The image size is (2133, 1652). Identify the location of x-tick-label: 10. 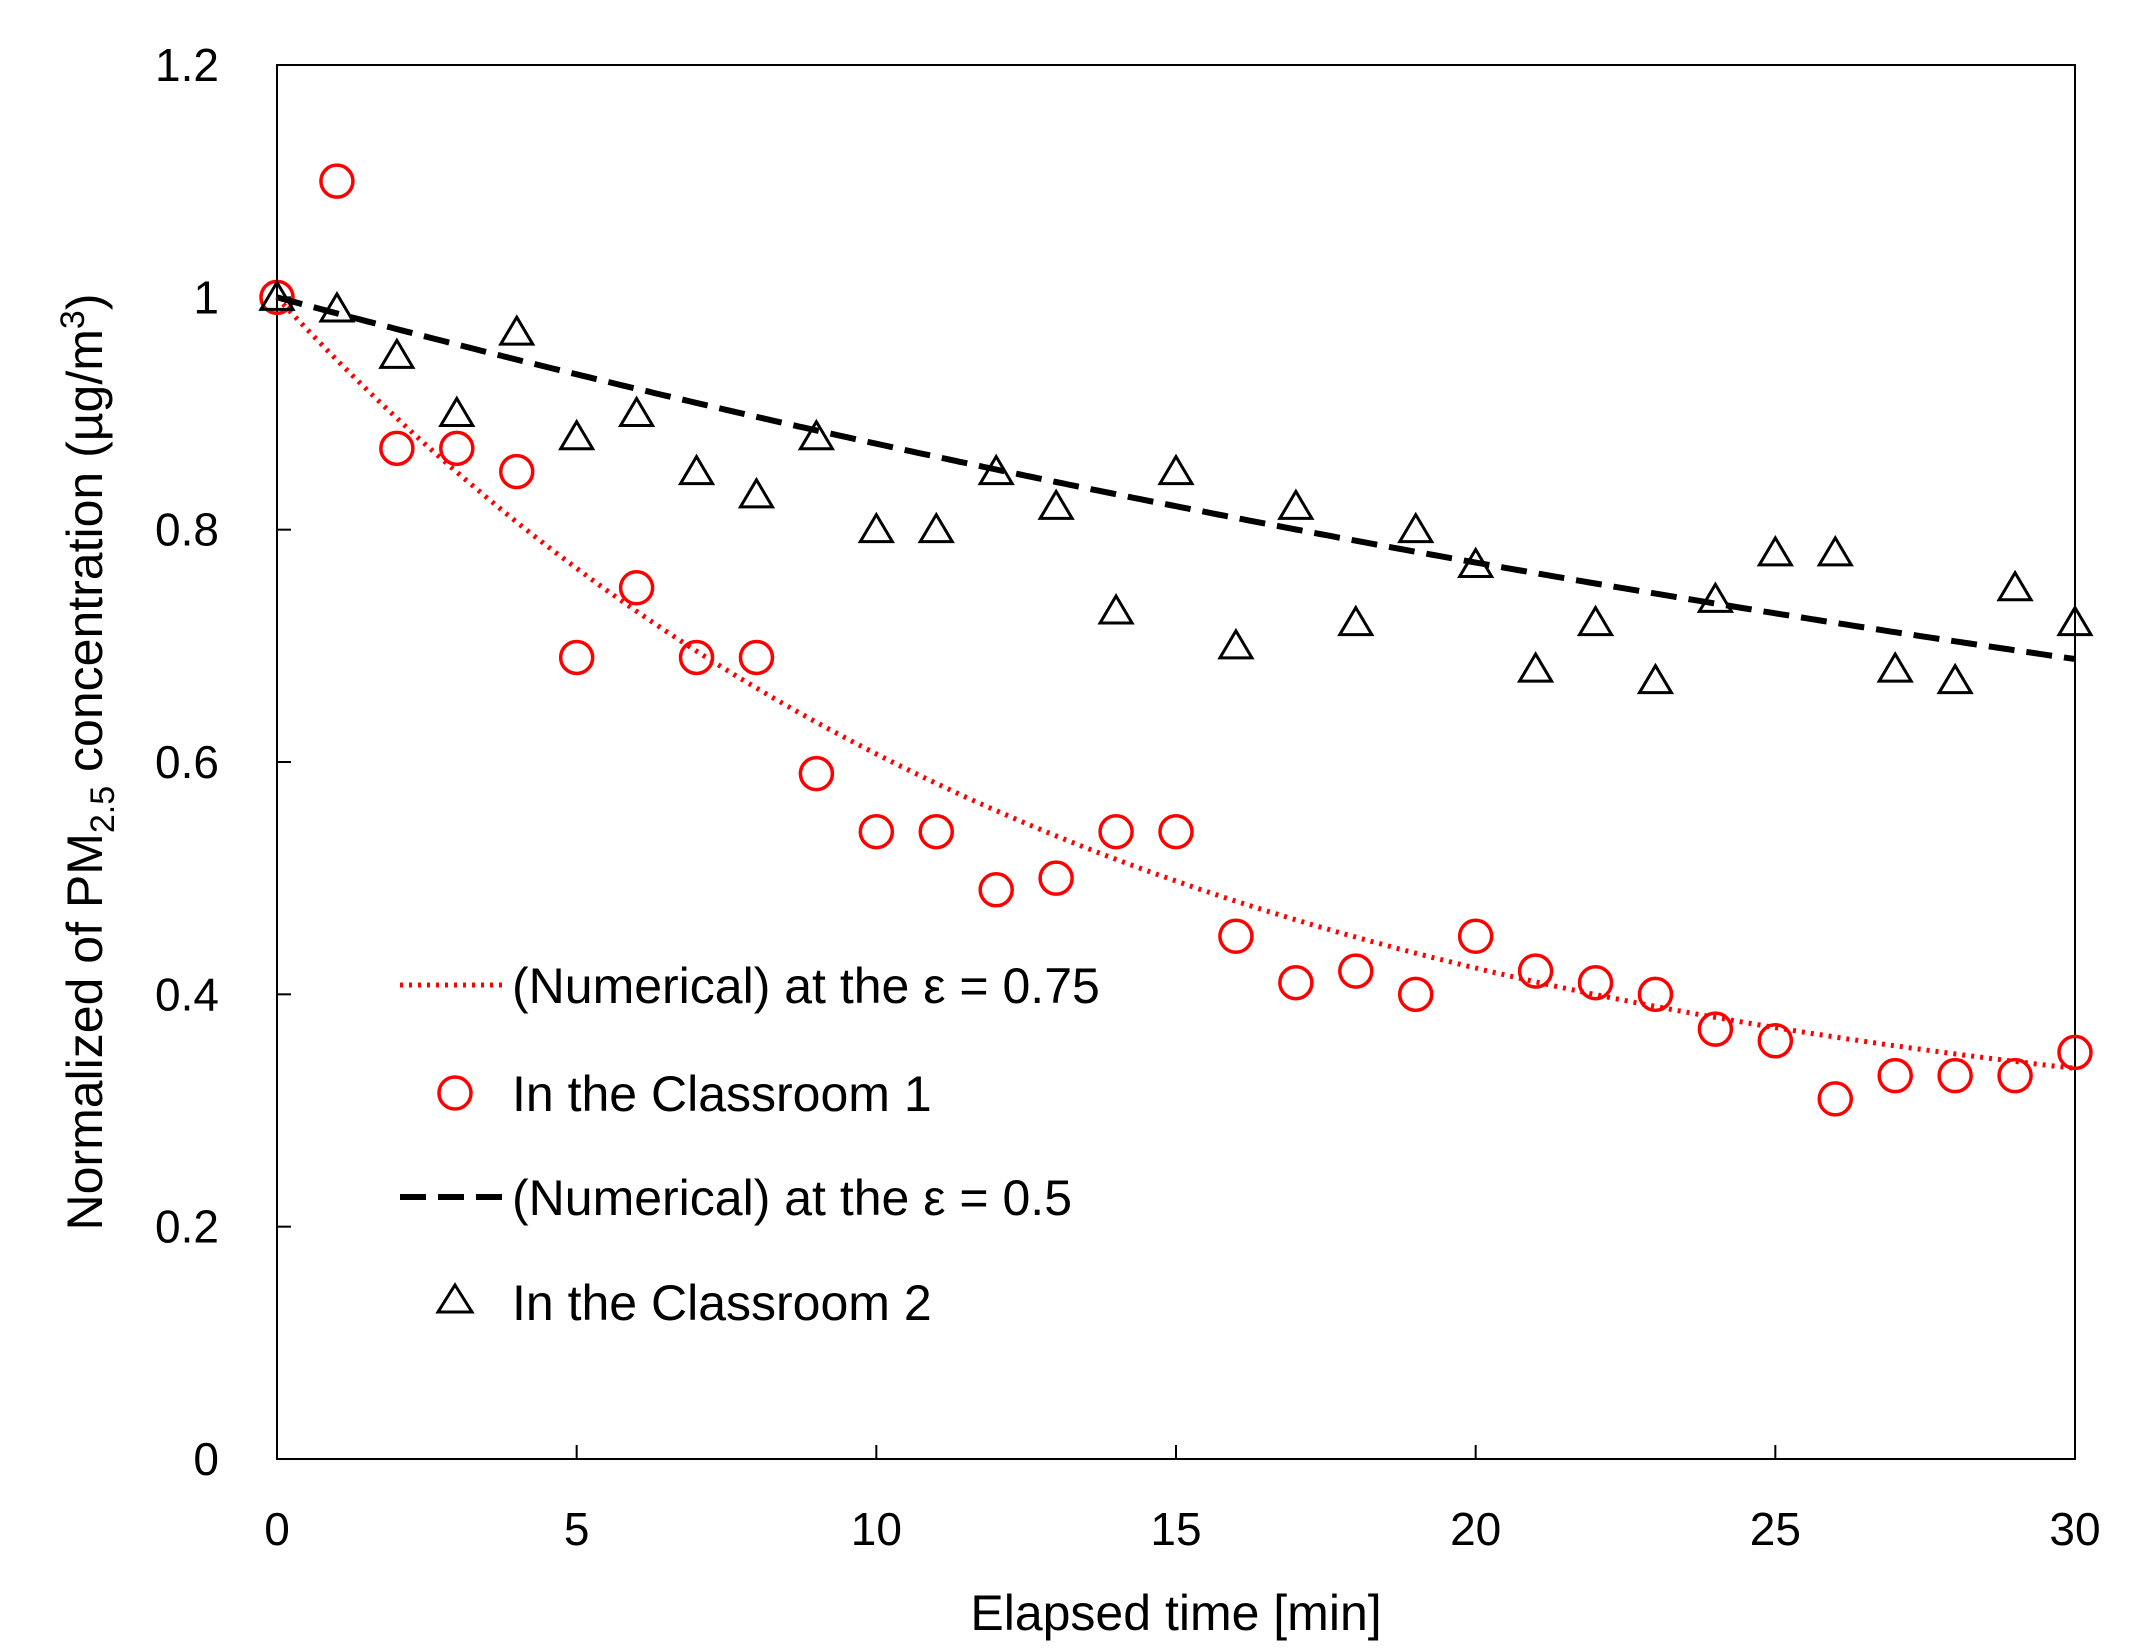
(876, 1529).